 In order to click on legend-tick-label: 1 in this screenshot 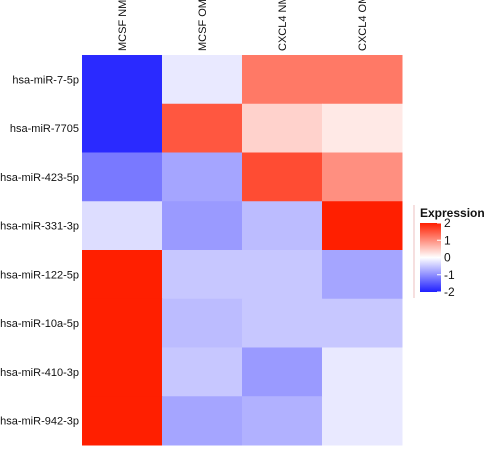, I will do `click(447, 240)`.